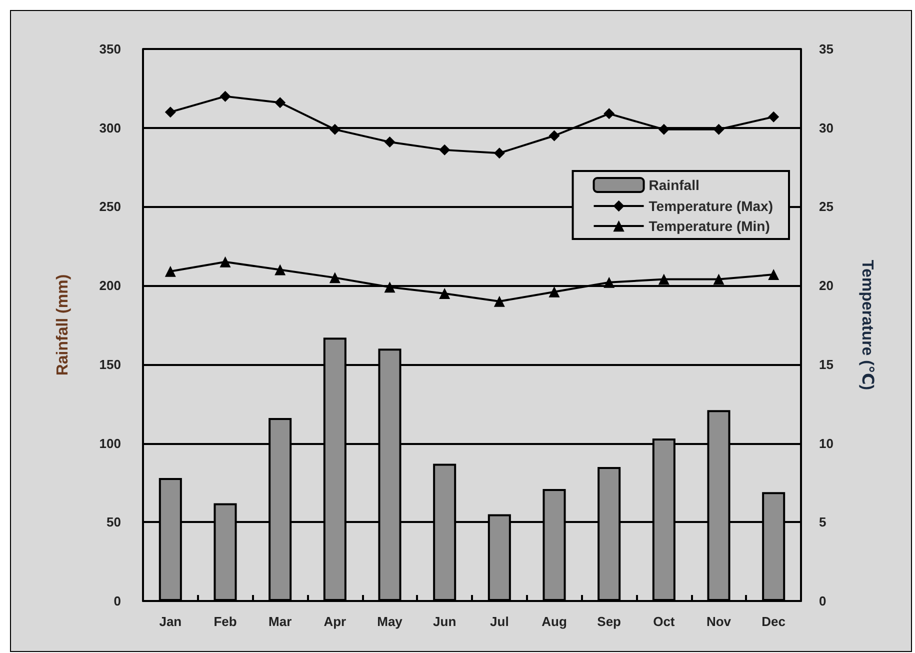  I want to click on x-tick-label: Oct, so click(664, 621).